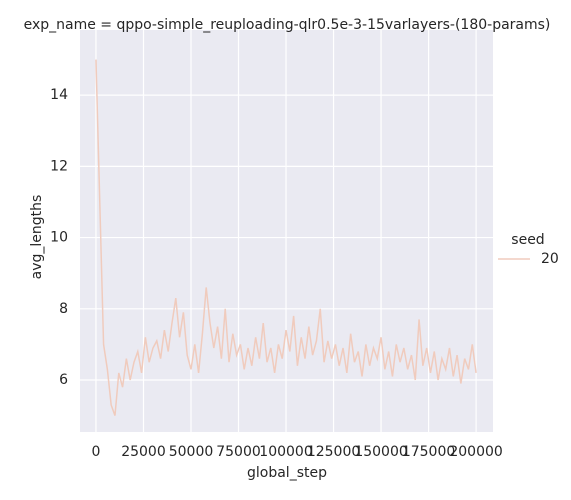  I want to click on x-tick-label: 25000, so click(143, 452).